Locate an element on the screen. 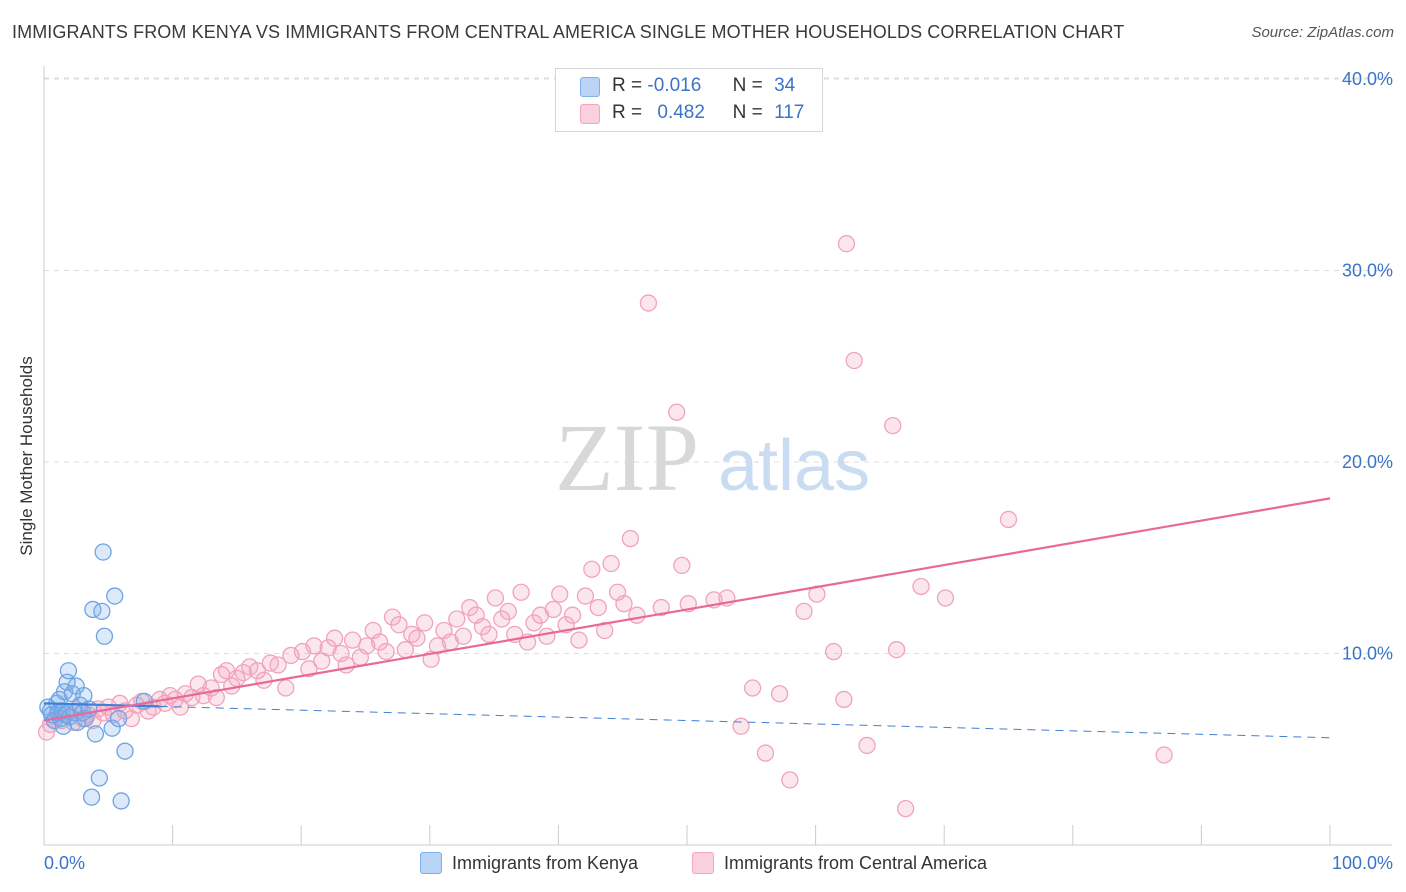 Image resolution: width=1406 pixels, height=892 pixels. central-america-swatch is located at coordinates (590, 114).